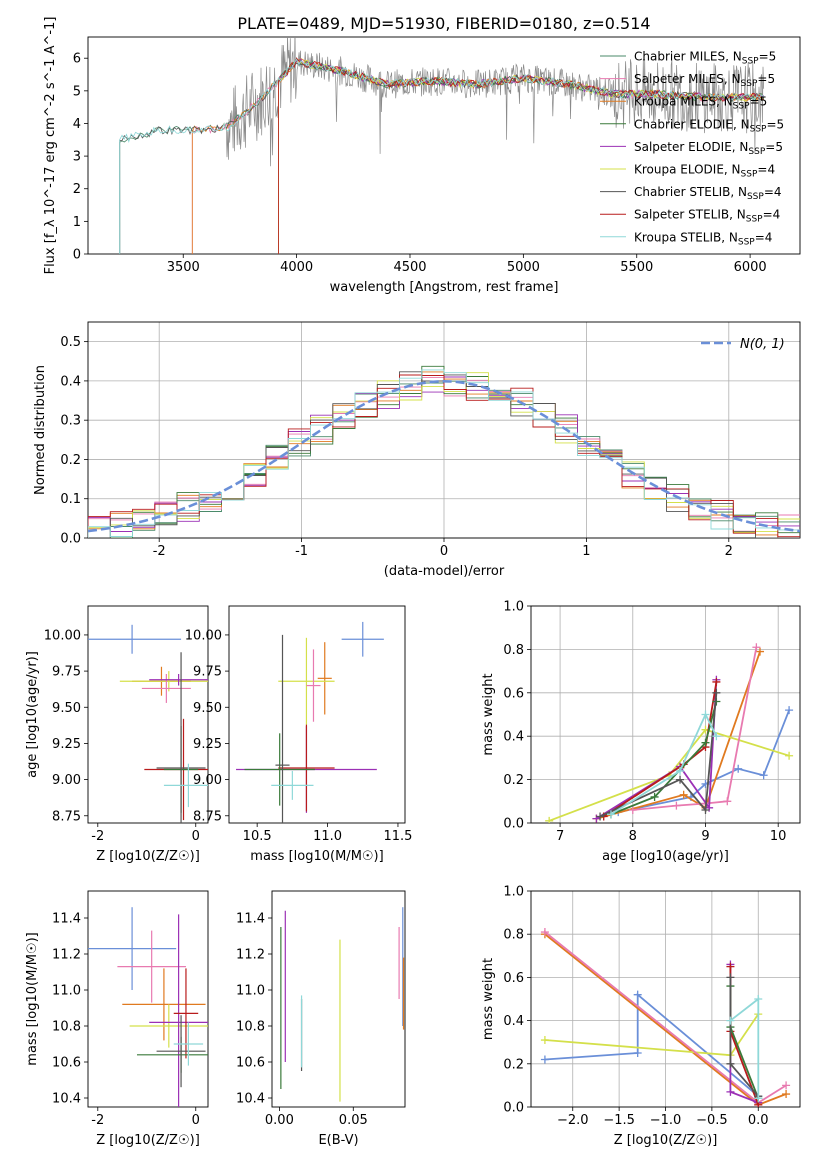 The image size is (819, 1170). I want to click on y-axis-label: mass weight, so click(488, 999).